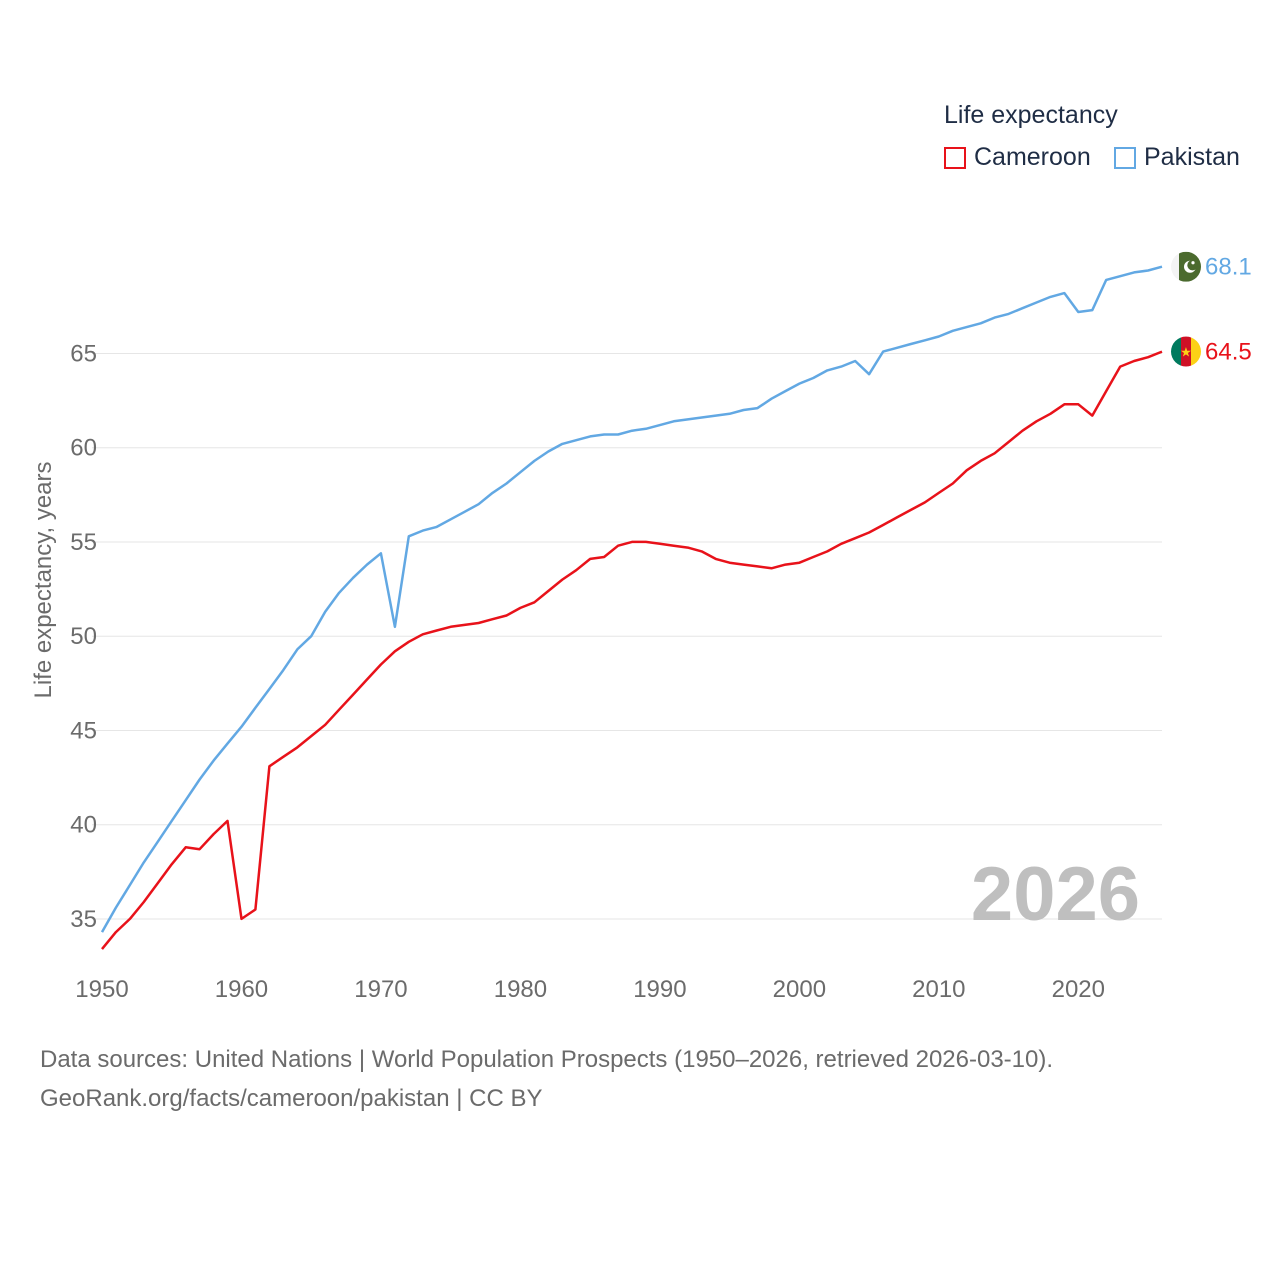 This screenshot has width=1280, height=1280. Describe the element at coordinates (101, 989) in the screenshot. I see `x-tick-label: 1950` at that location.